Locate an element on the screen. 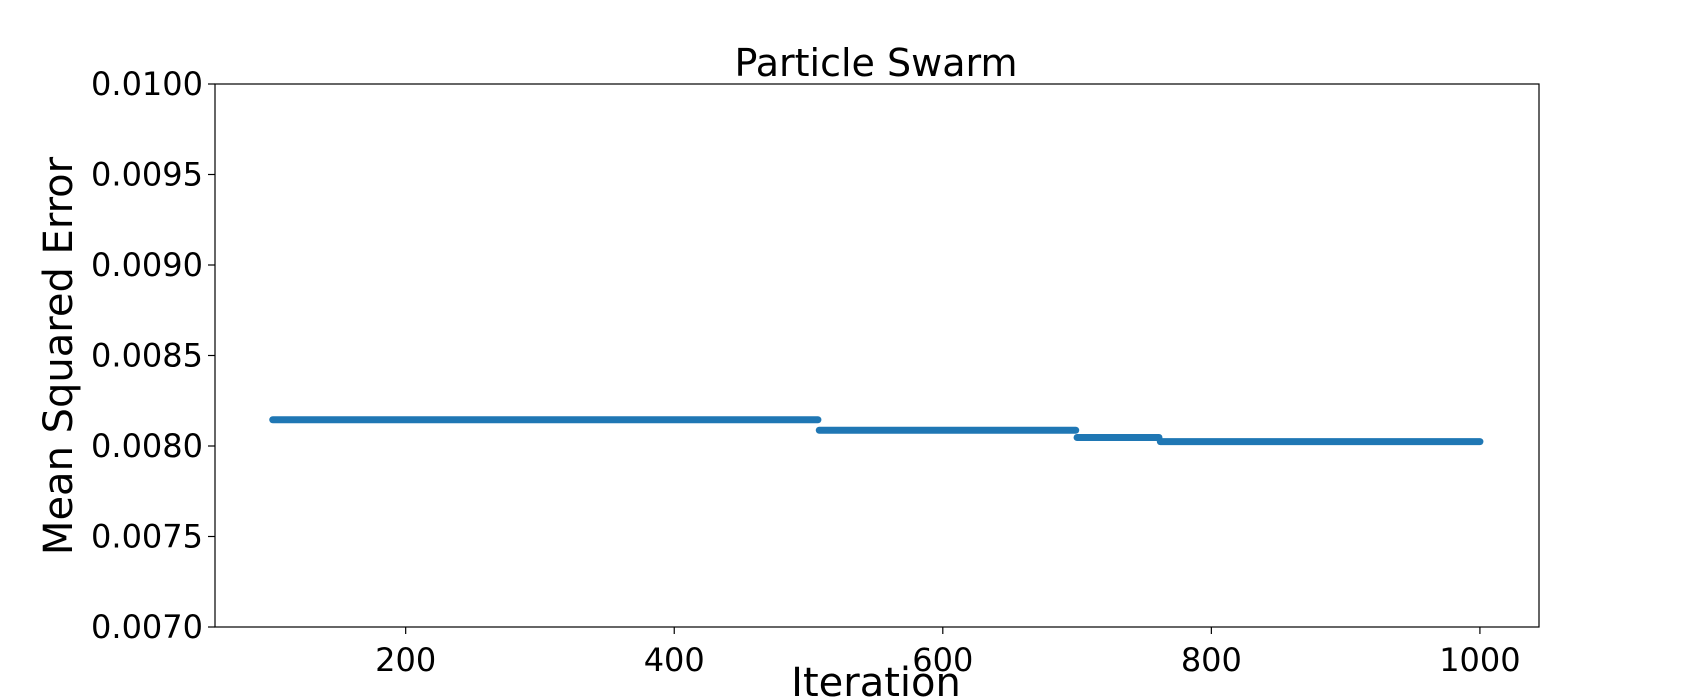 The width and height of the screenshot is (1700, 700). x-tick-label: 1000 is located at coordinates (1479, 660).